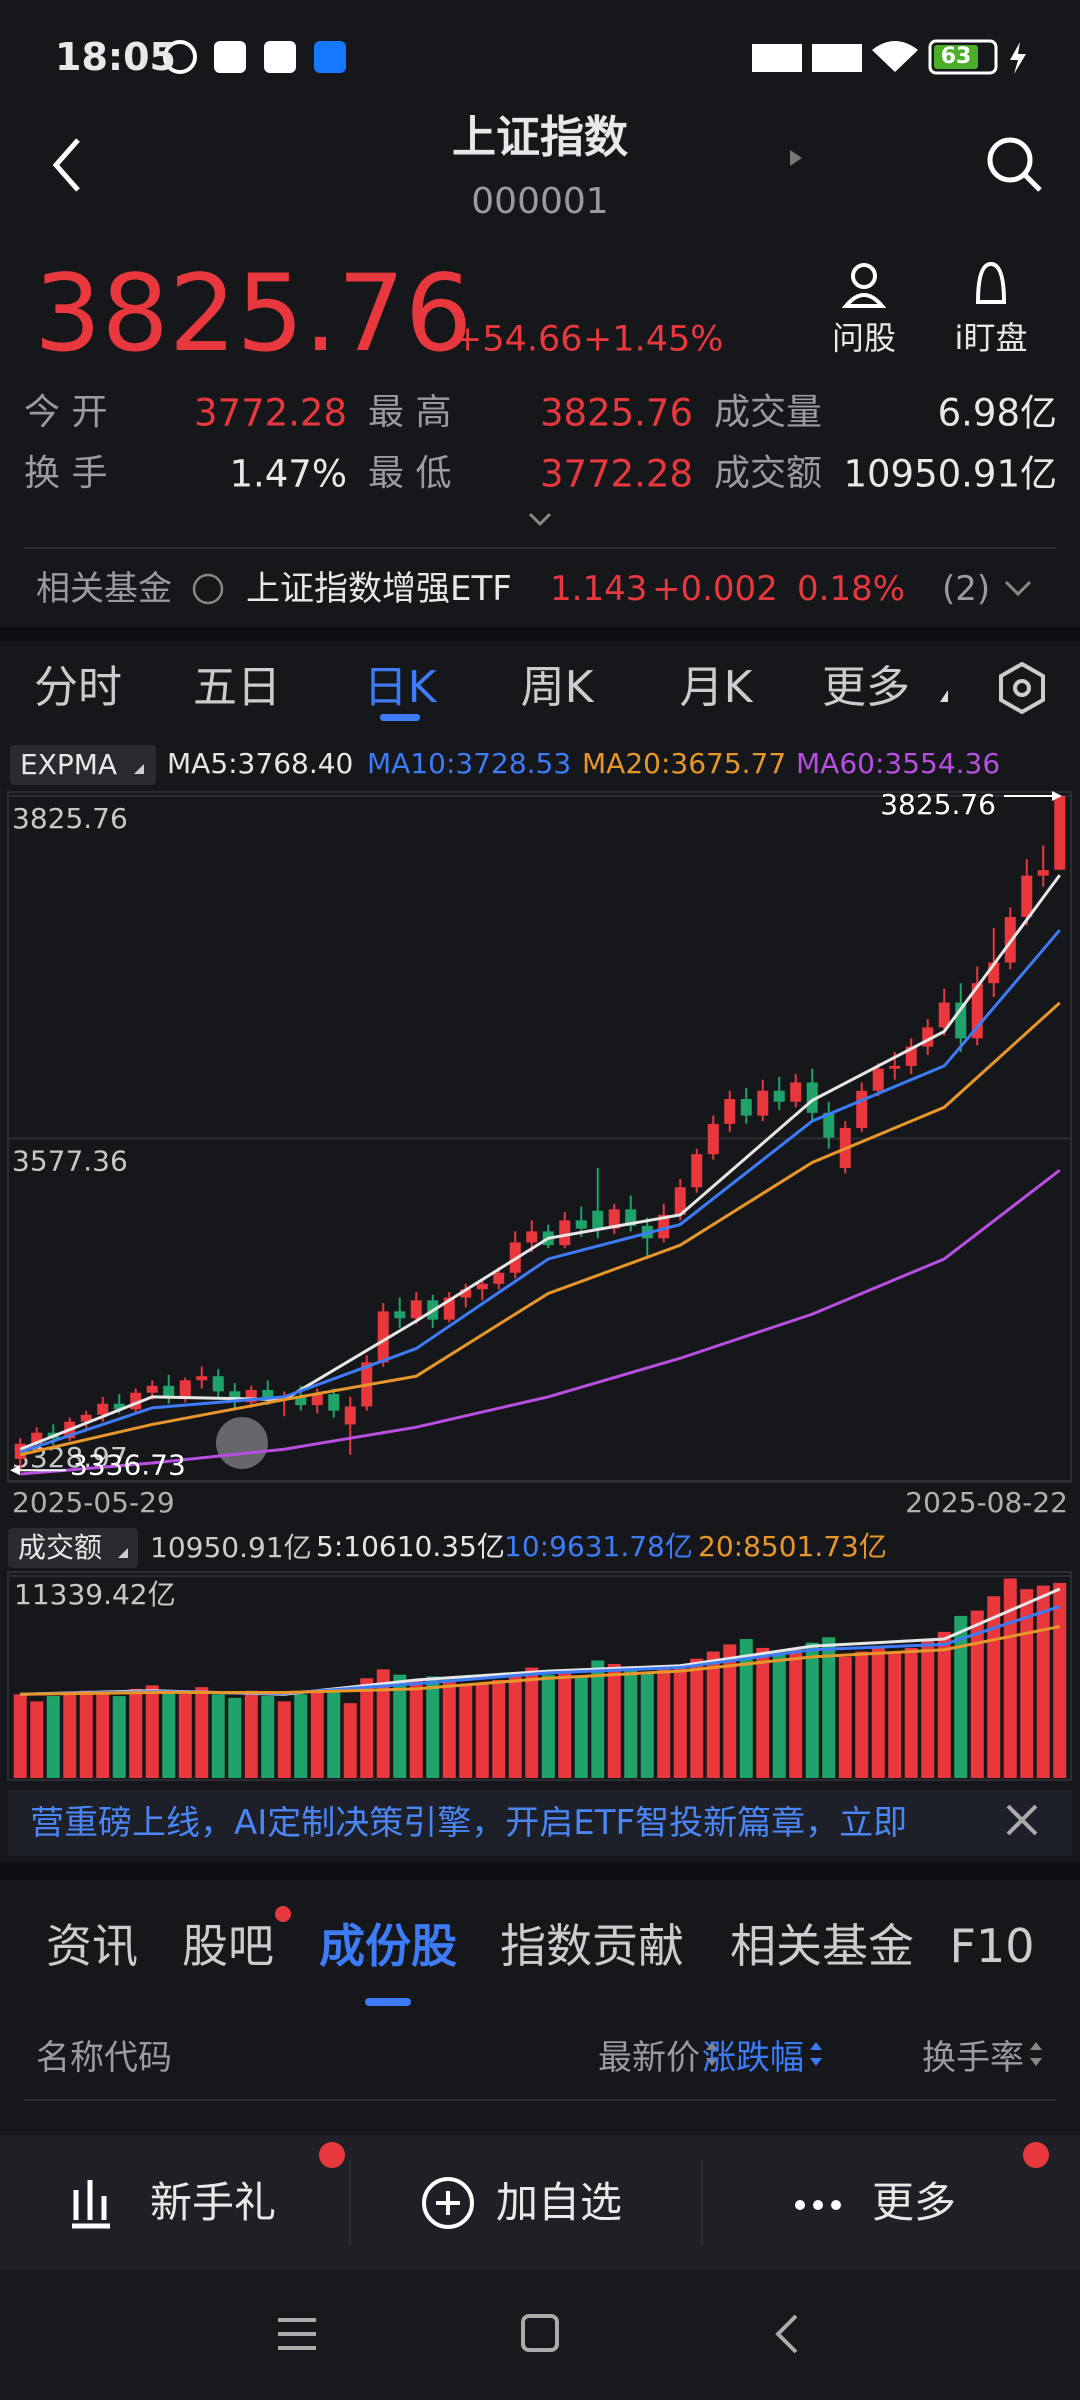 This screenshot has height=2400, width=1080. What do you see at coordinates (410, 1546) in the screenshot?
I see `legend-label: 5:10610.35亿` at bounding box center [410, 1546].